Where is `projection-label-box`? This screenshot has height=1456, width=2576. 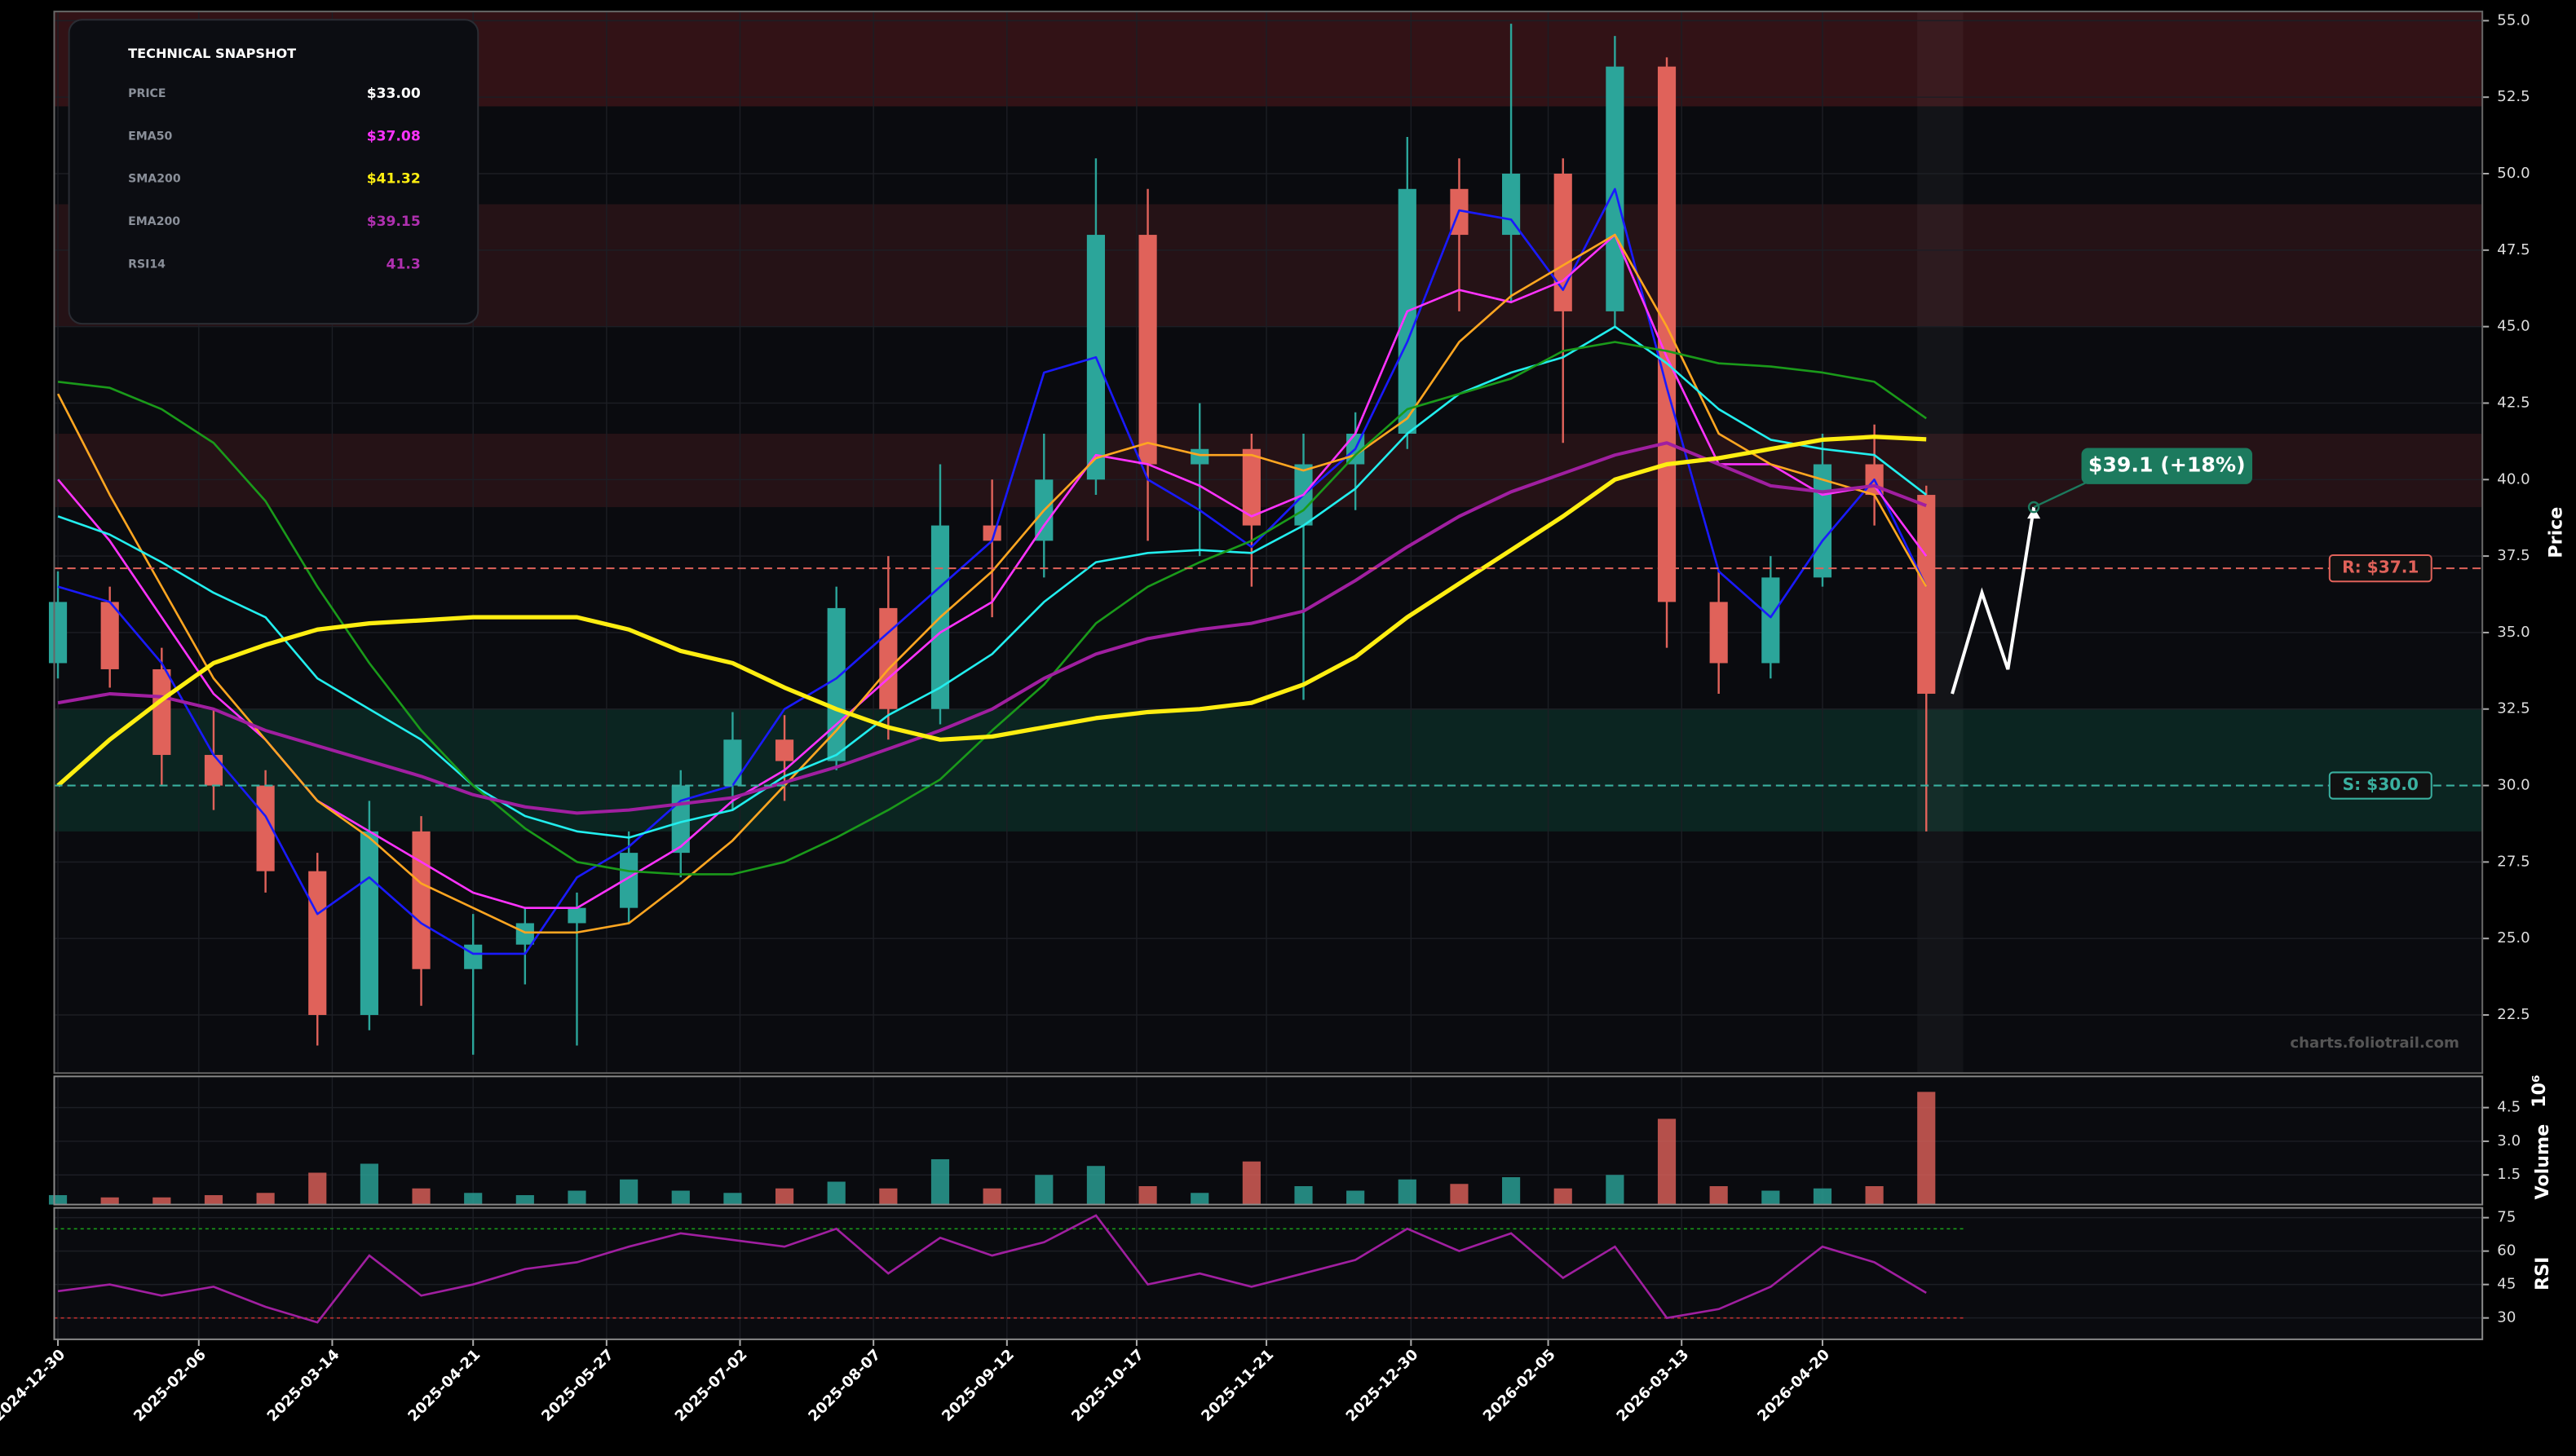
projection-label-box is located at coordinates (2167, 466).